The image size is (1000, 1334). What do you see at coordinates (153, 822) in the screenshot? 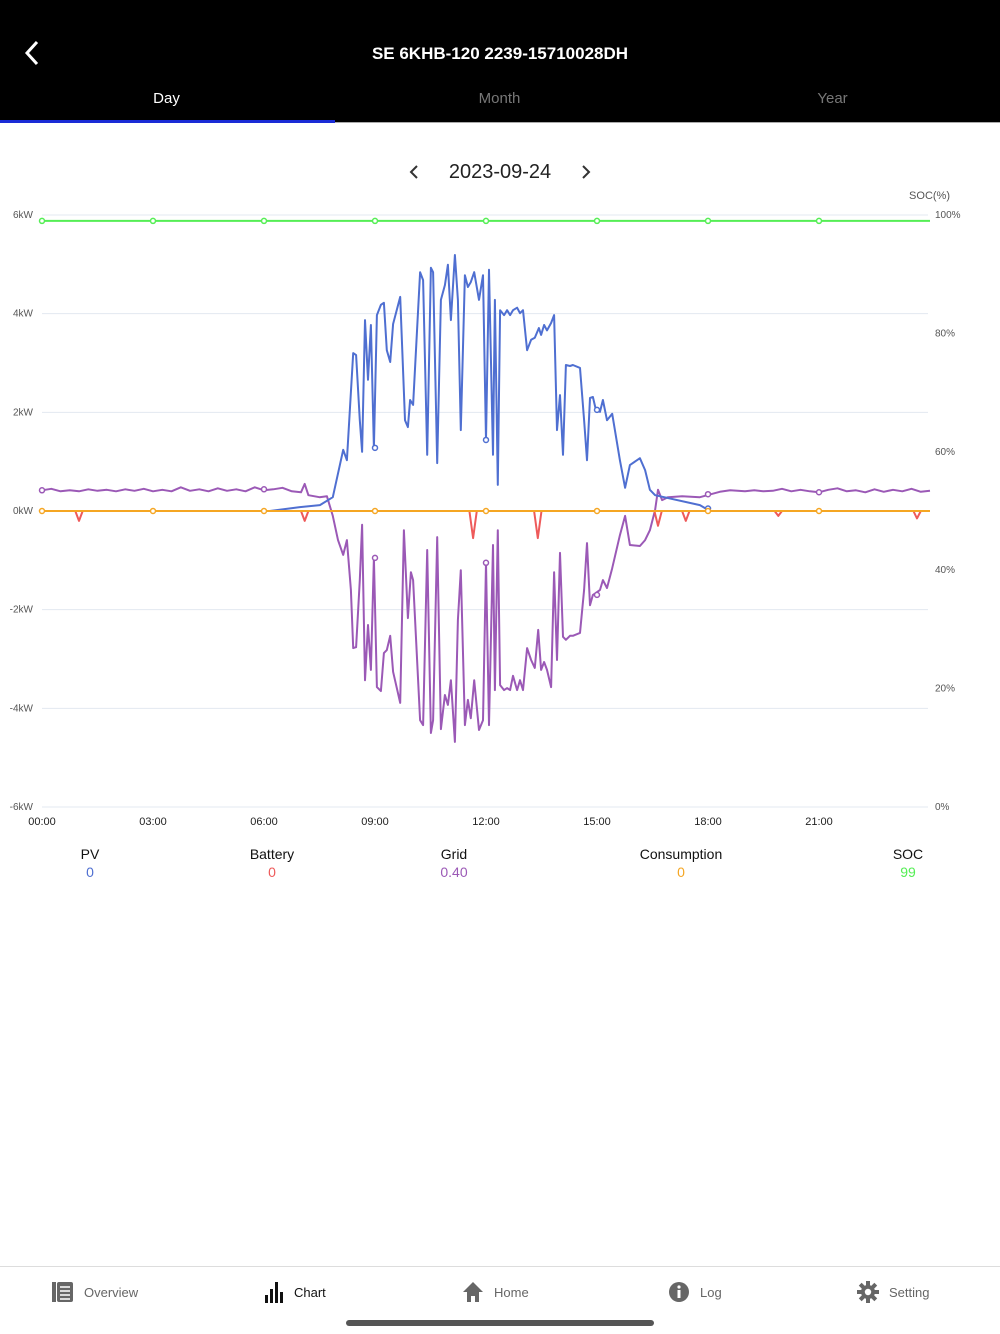
I see `x-tick-label: 03:00` at bounding box center [153, 822].